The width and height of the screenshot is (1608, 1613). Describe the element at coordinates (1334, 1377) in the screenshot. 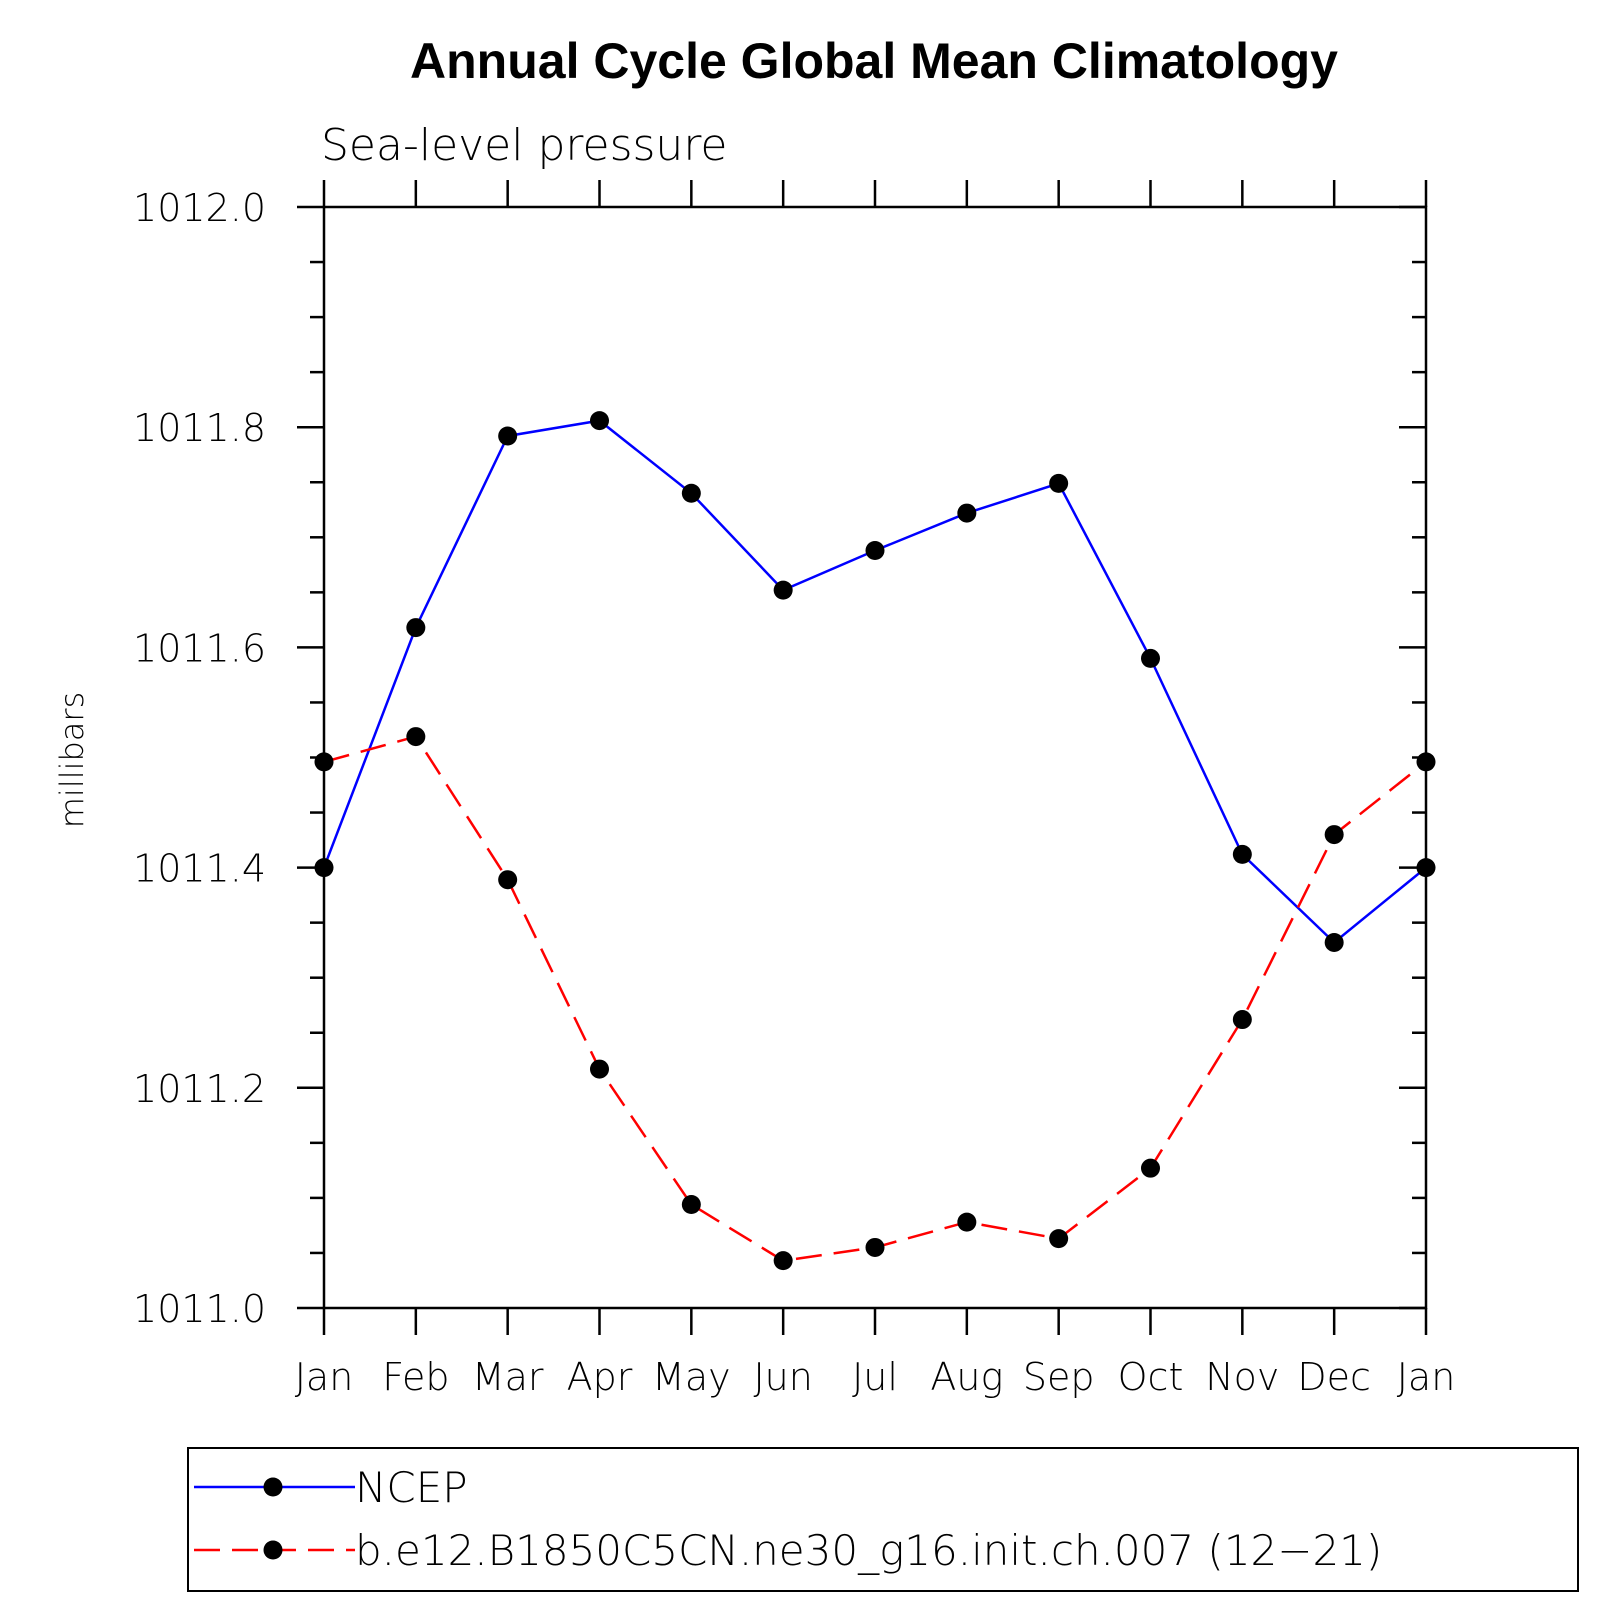

I see `x-tick-label: Dec` at that location.